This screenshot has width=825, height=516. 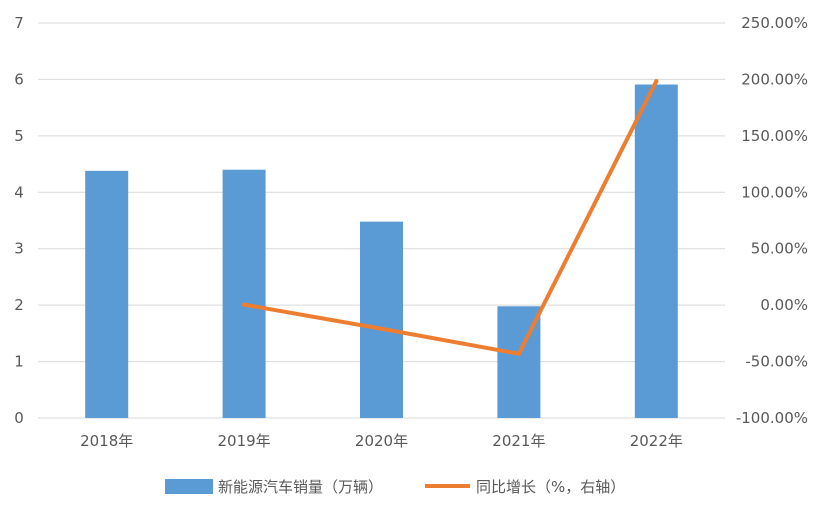 What do you see at coordinates (774, 192) in the screenshot?
I see `right-tick-label: 100.00%` at bounding box center [774, 192].